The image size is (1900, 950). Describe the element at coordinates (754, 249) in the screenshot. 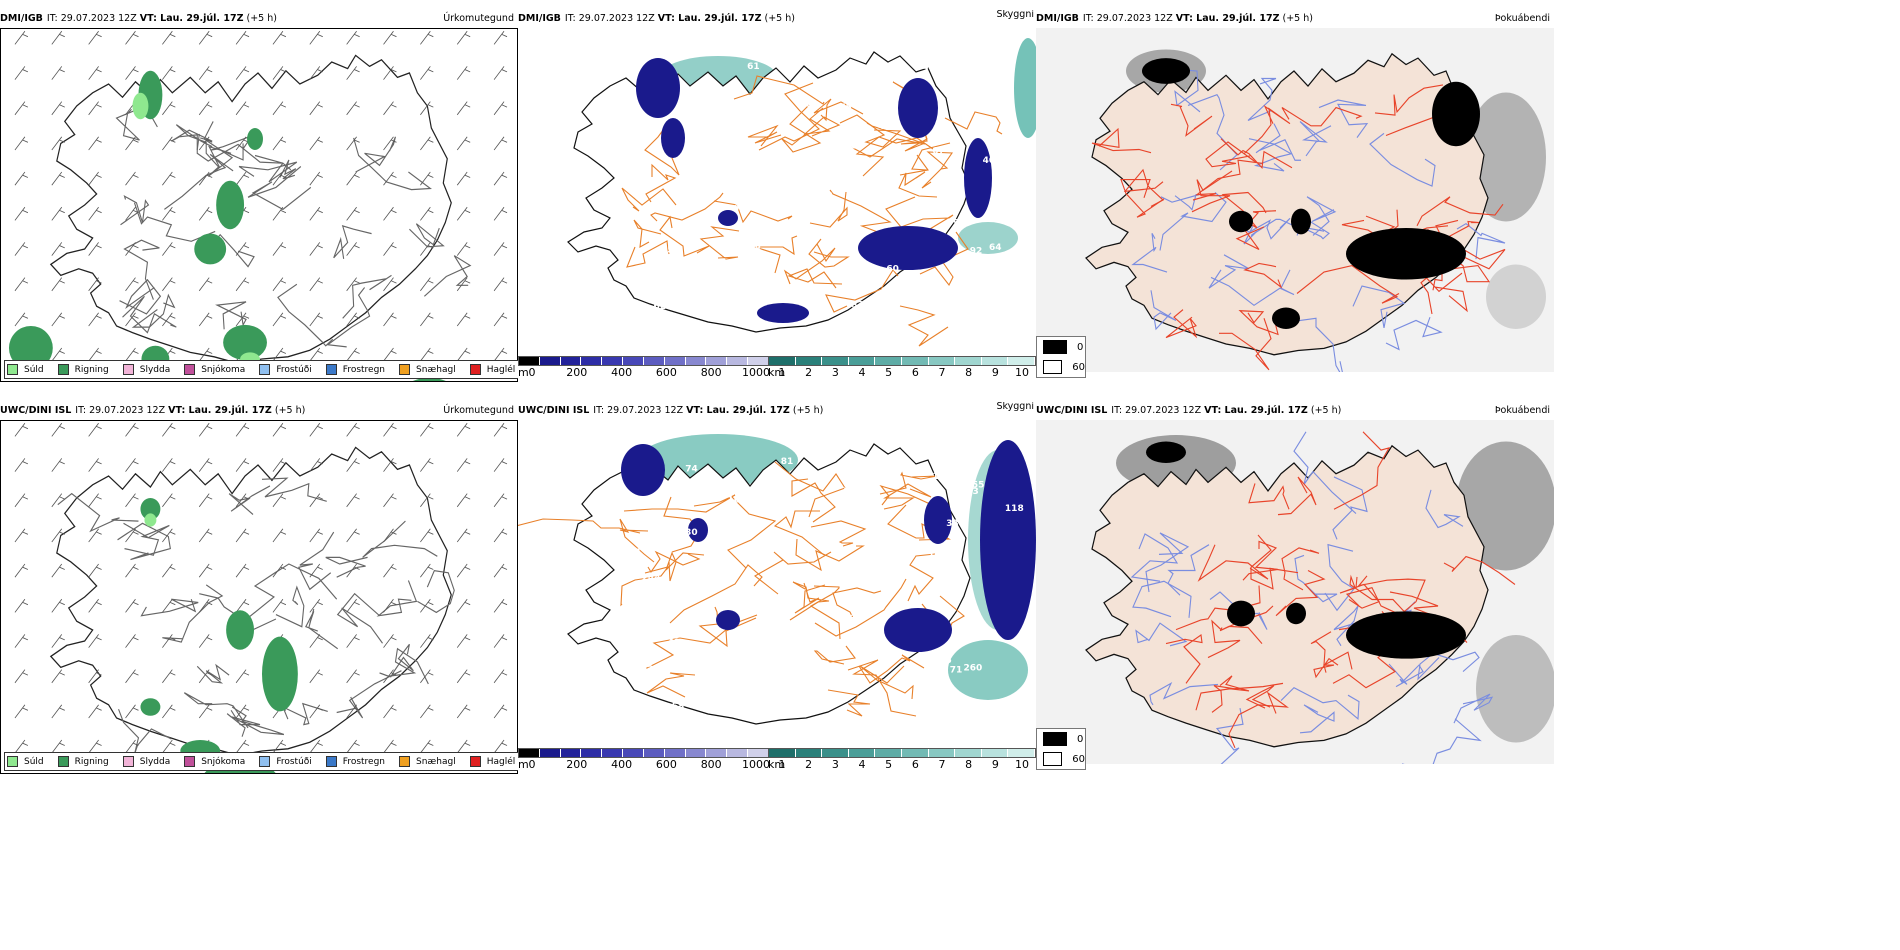

I see `visibility-value-label: 38` at that location.